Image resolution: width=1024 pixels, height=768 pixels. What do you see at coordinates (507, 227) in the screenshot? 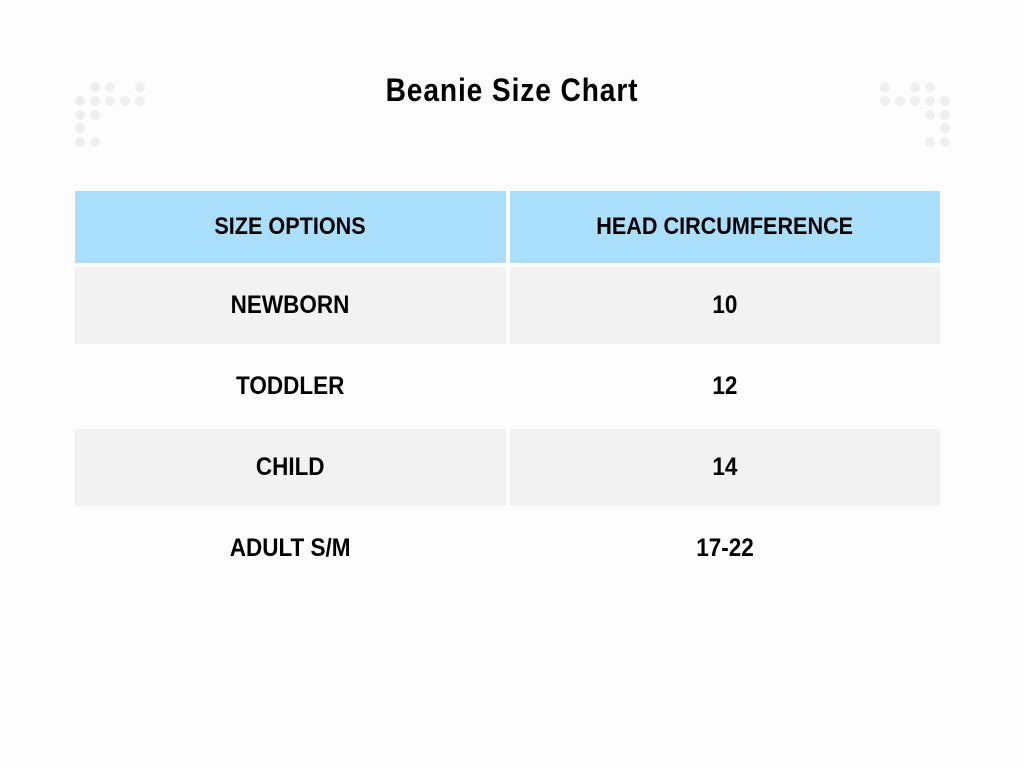
I see `header-row: Size Options Head Circumference` at bounding box center [507, 227].